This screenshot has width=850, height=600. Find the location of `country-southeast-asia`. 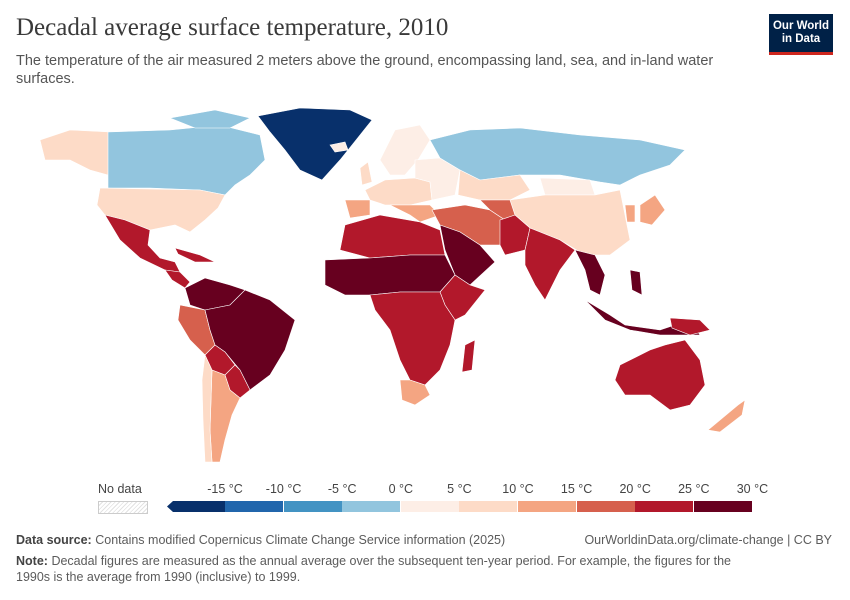

country-southeast-asia is located at coordinates (590, 272).